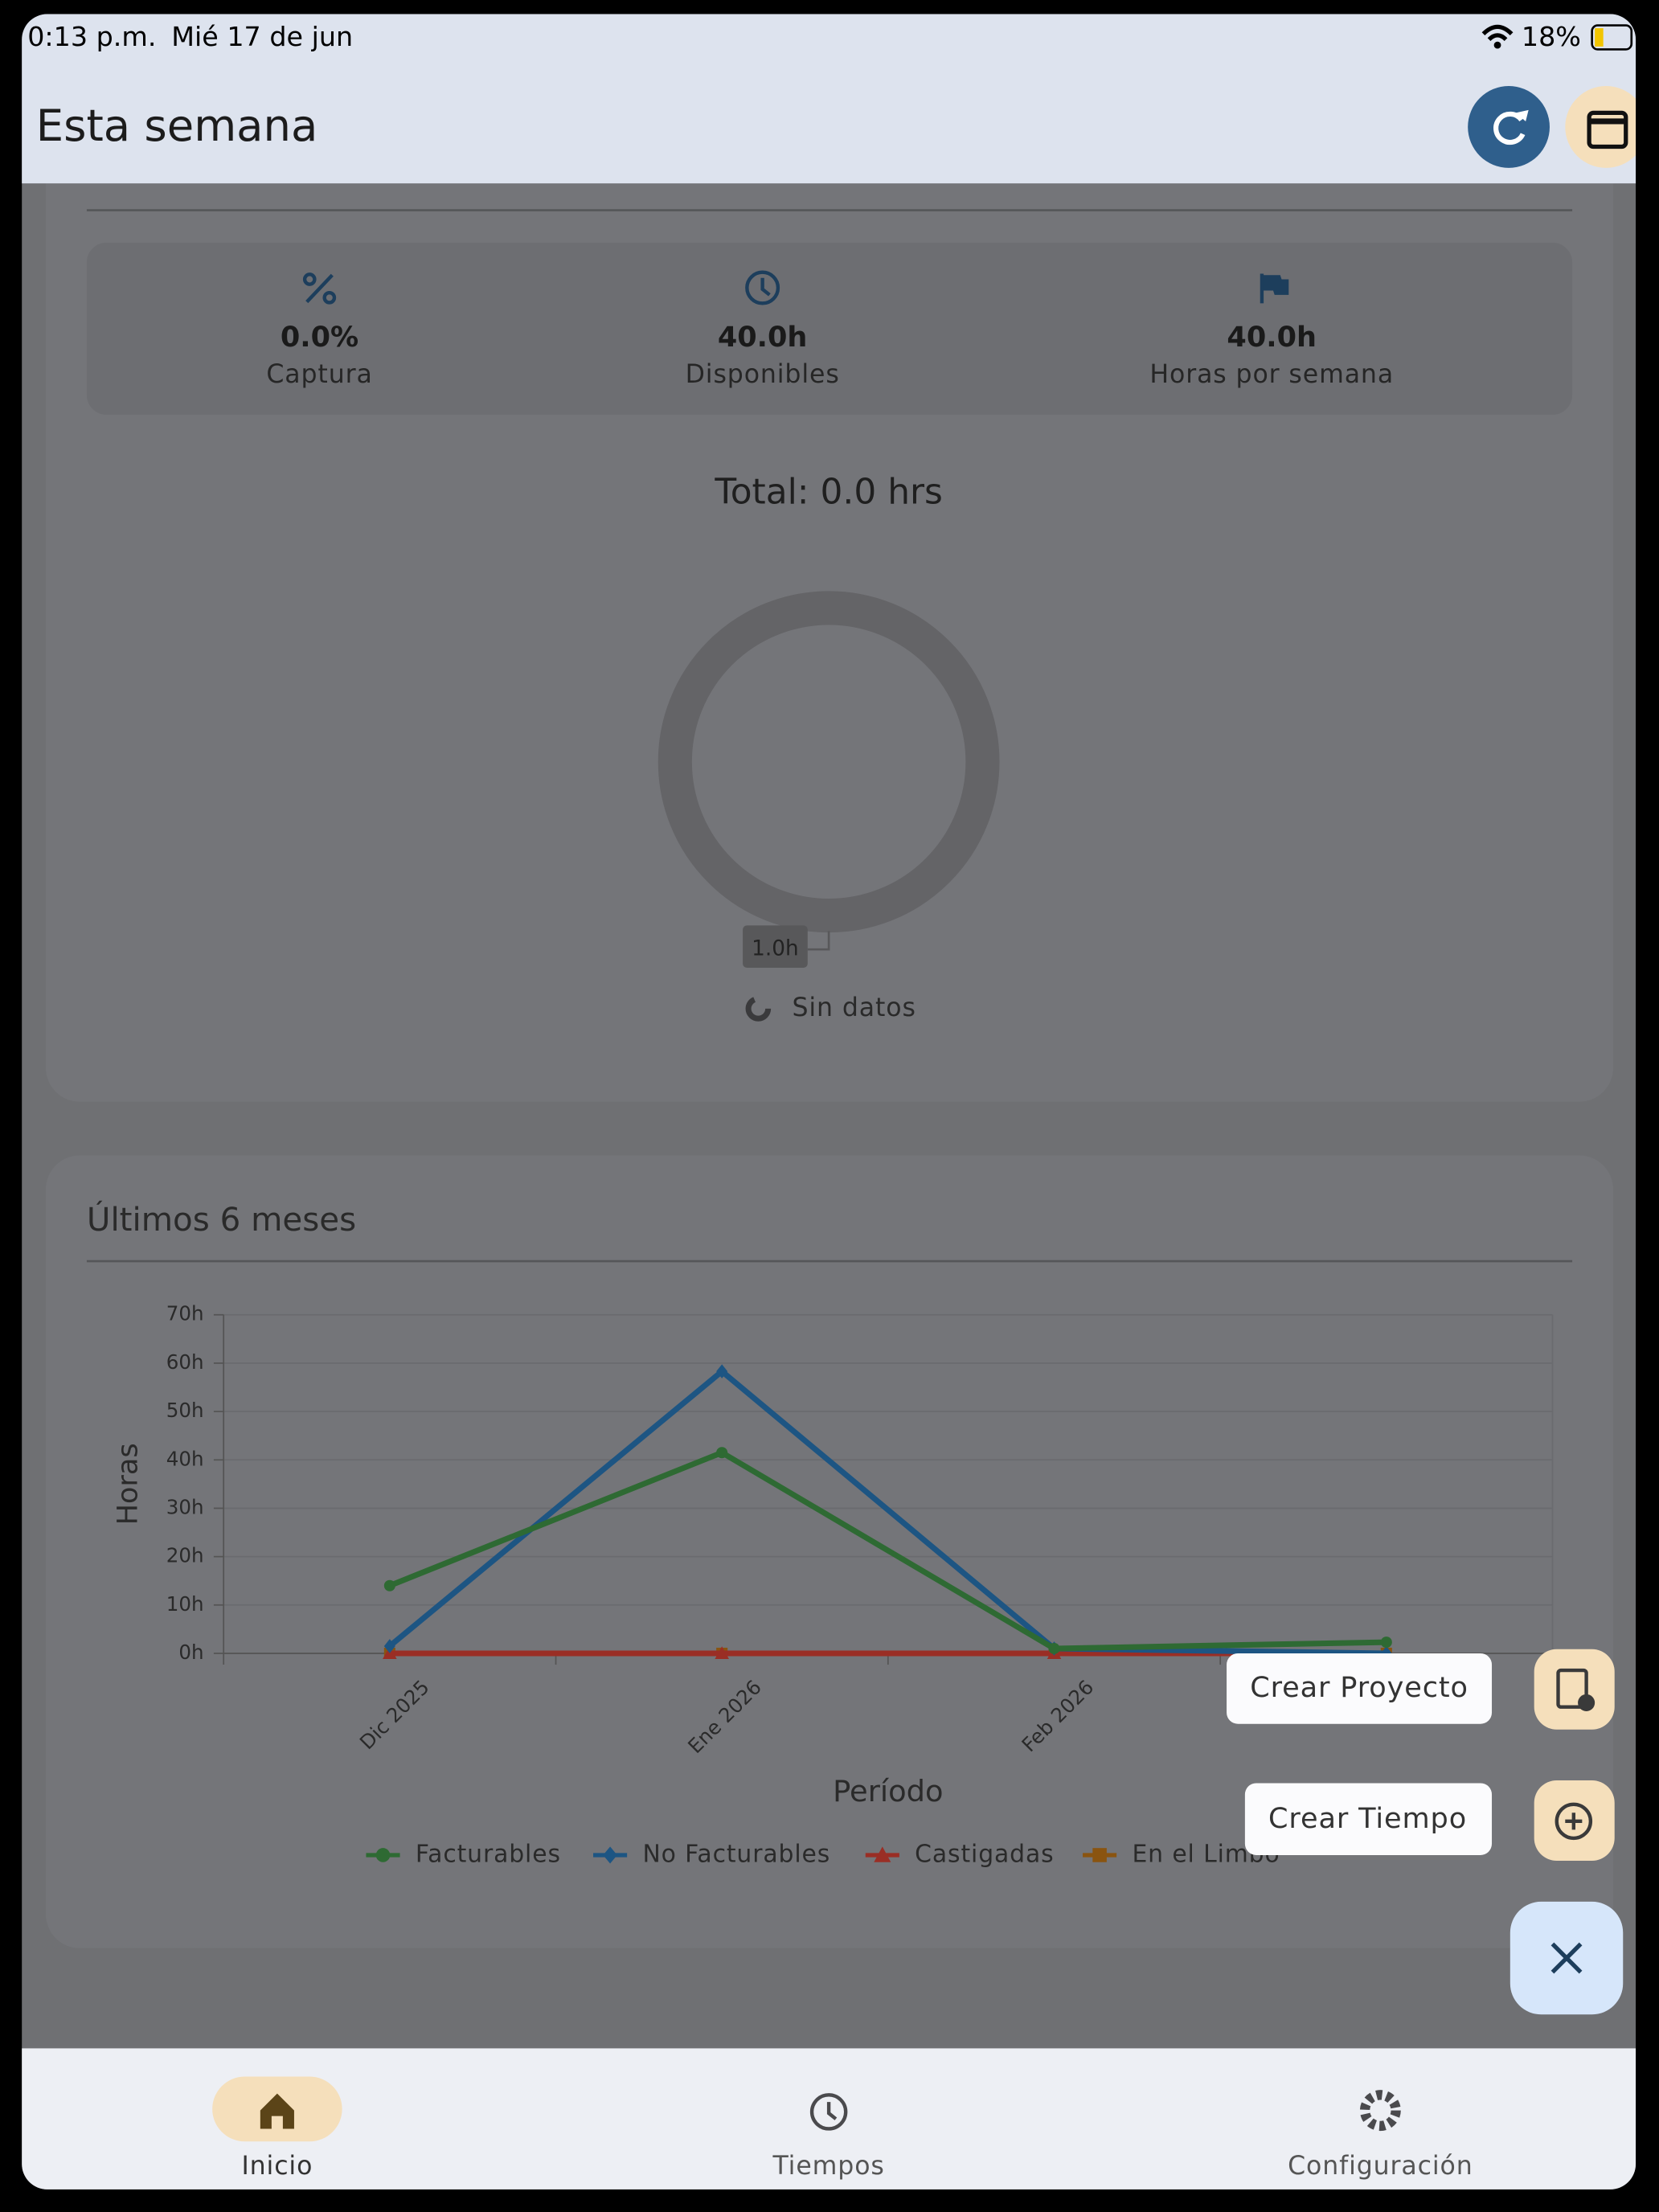 This screenshot has width=1659, height=2212. Describe the element at coordinates (1551, 36) in the screenshot. I see `status-battery: 18%` at that location.